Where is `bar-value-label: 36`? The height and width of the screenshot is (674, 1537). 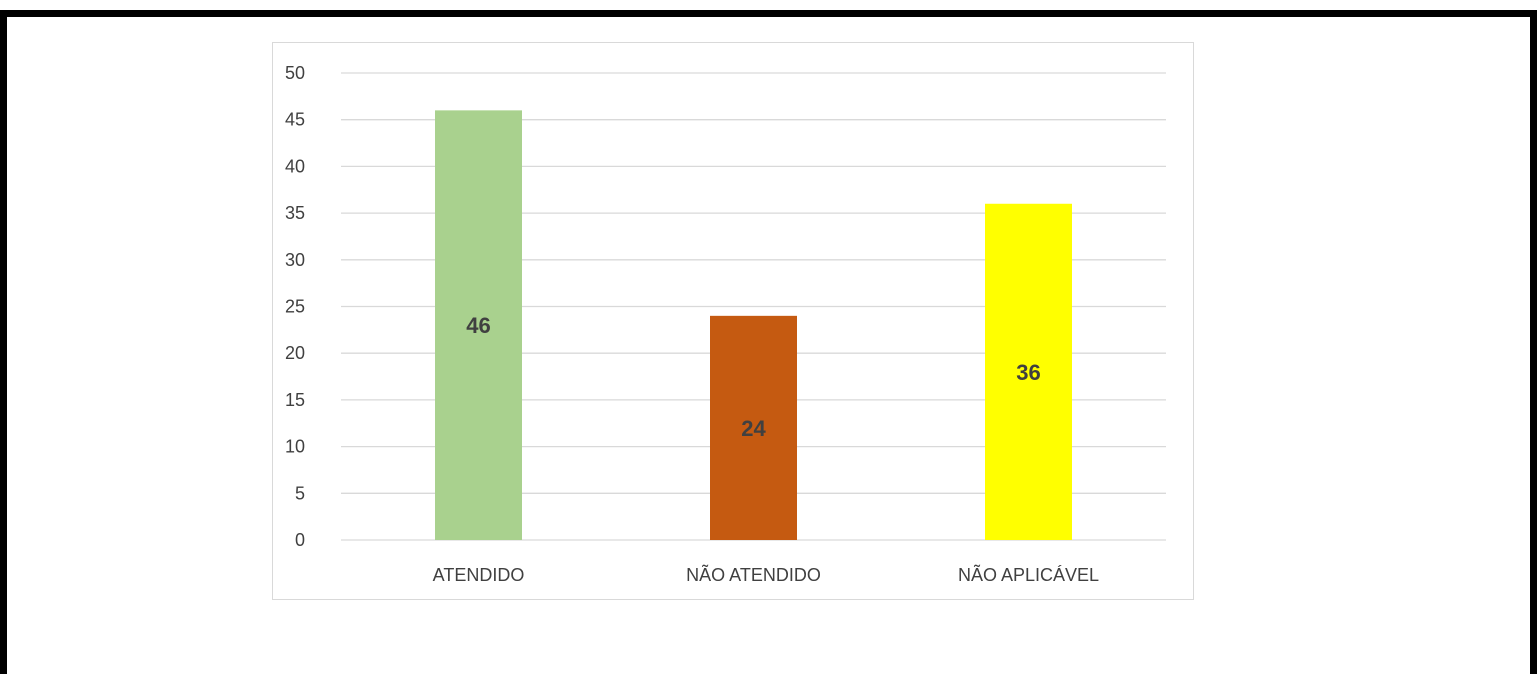 bar-value-label: 36 is located at coordinates (1028, 372).